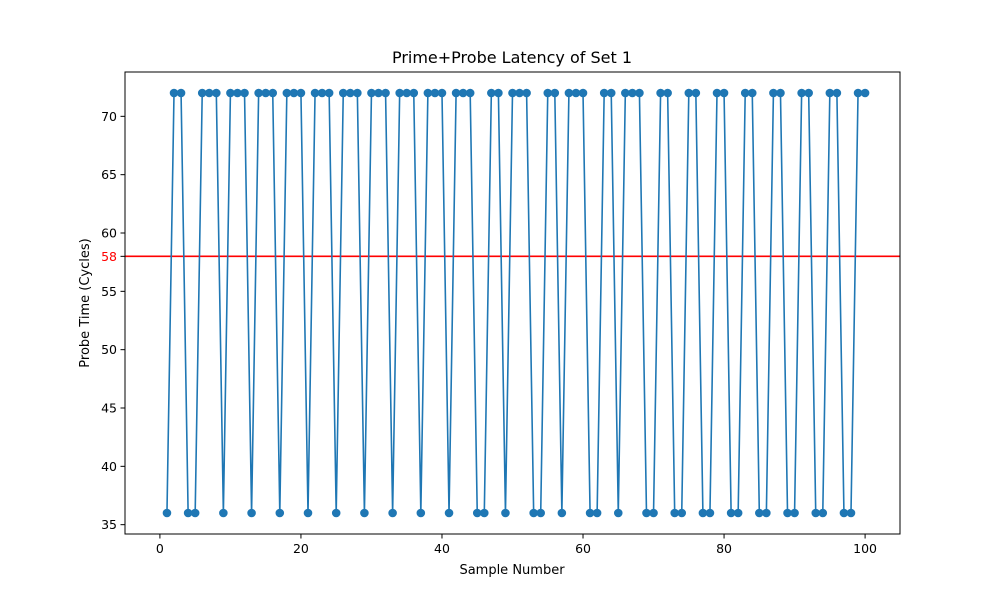 The width and height of the screenshot is (1000, 600). Describe the element at coordinates (109, 466) in the screenshot. I see `y-tick-label: 40` at that location.